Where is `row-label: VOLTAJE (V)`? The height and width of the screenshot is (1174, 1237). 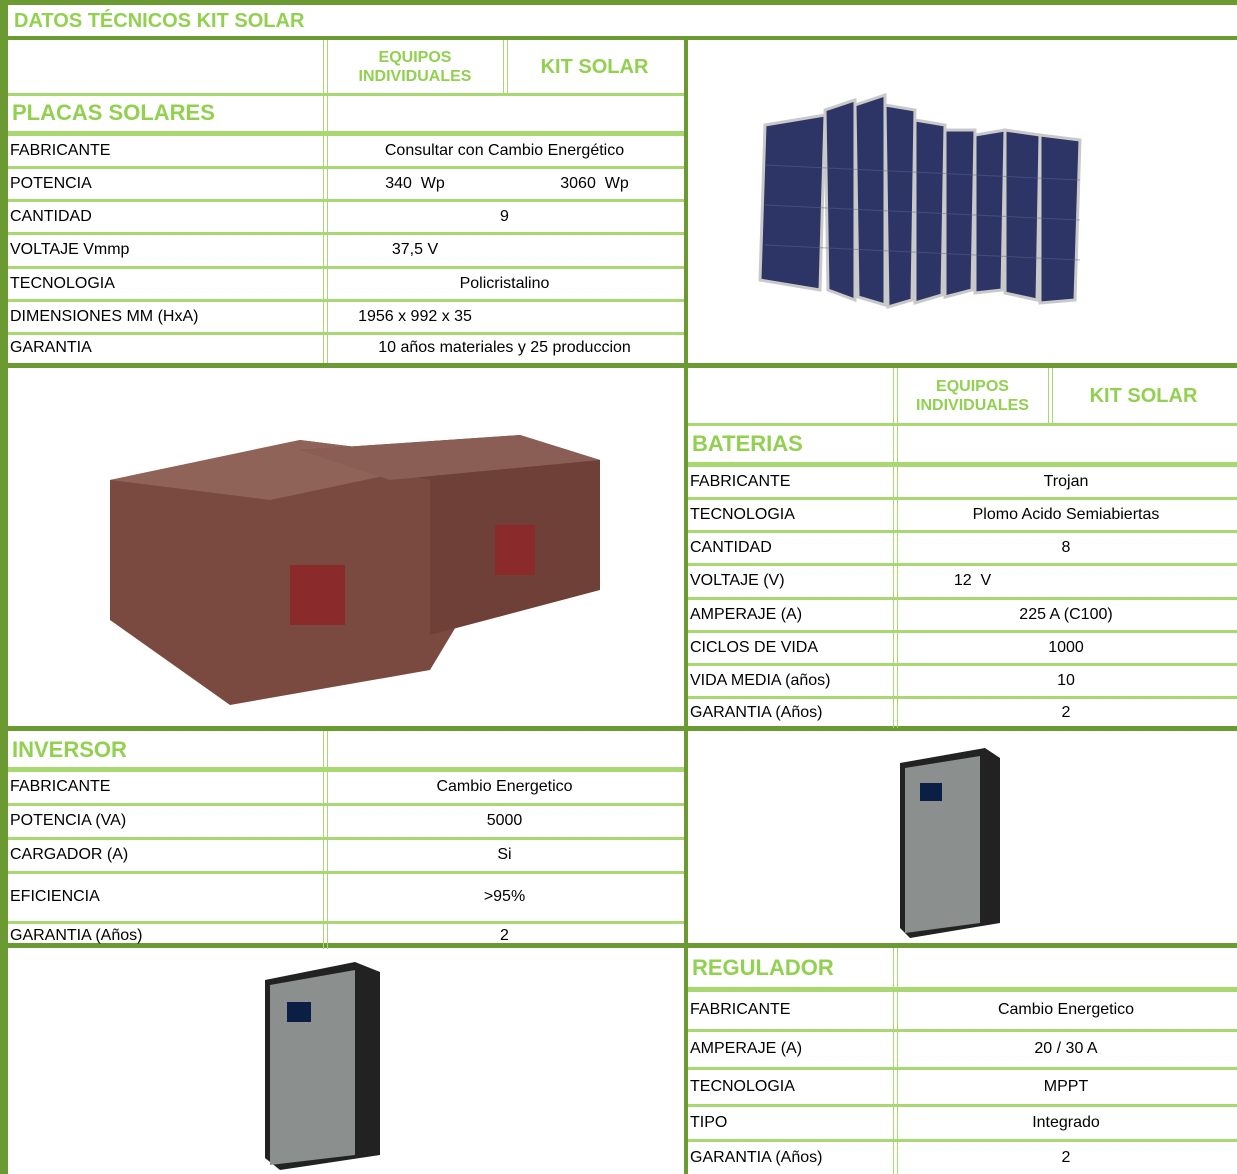 row-label: VOLTAJE (V) is located at coordinates (737, 580).